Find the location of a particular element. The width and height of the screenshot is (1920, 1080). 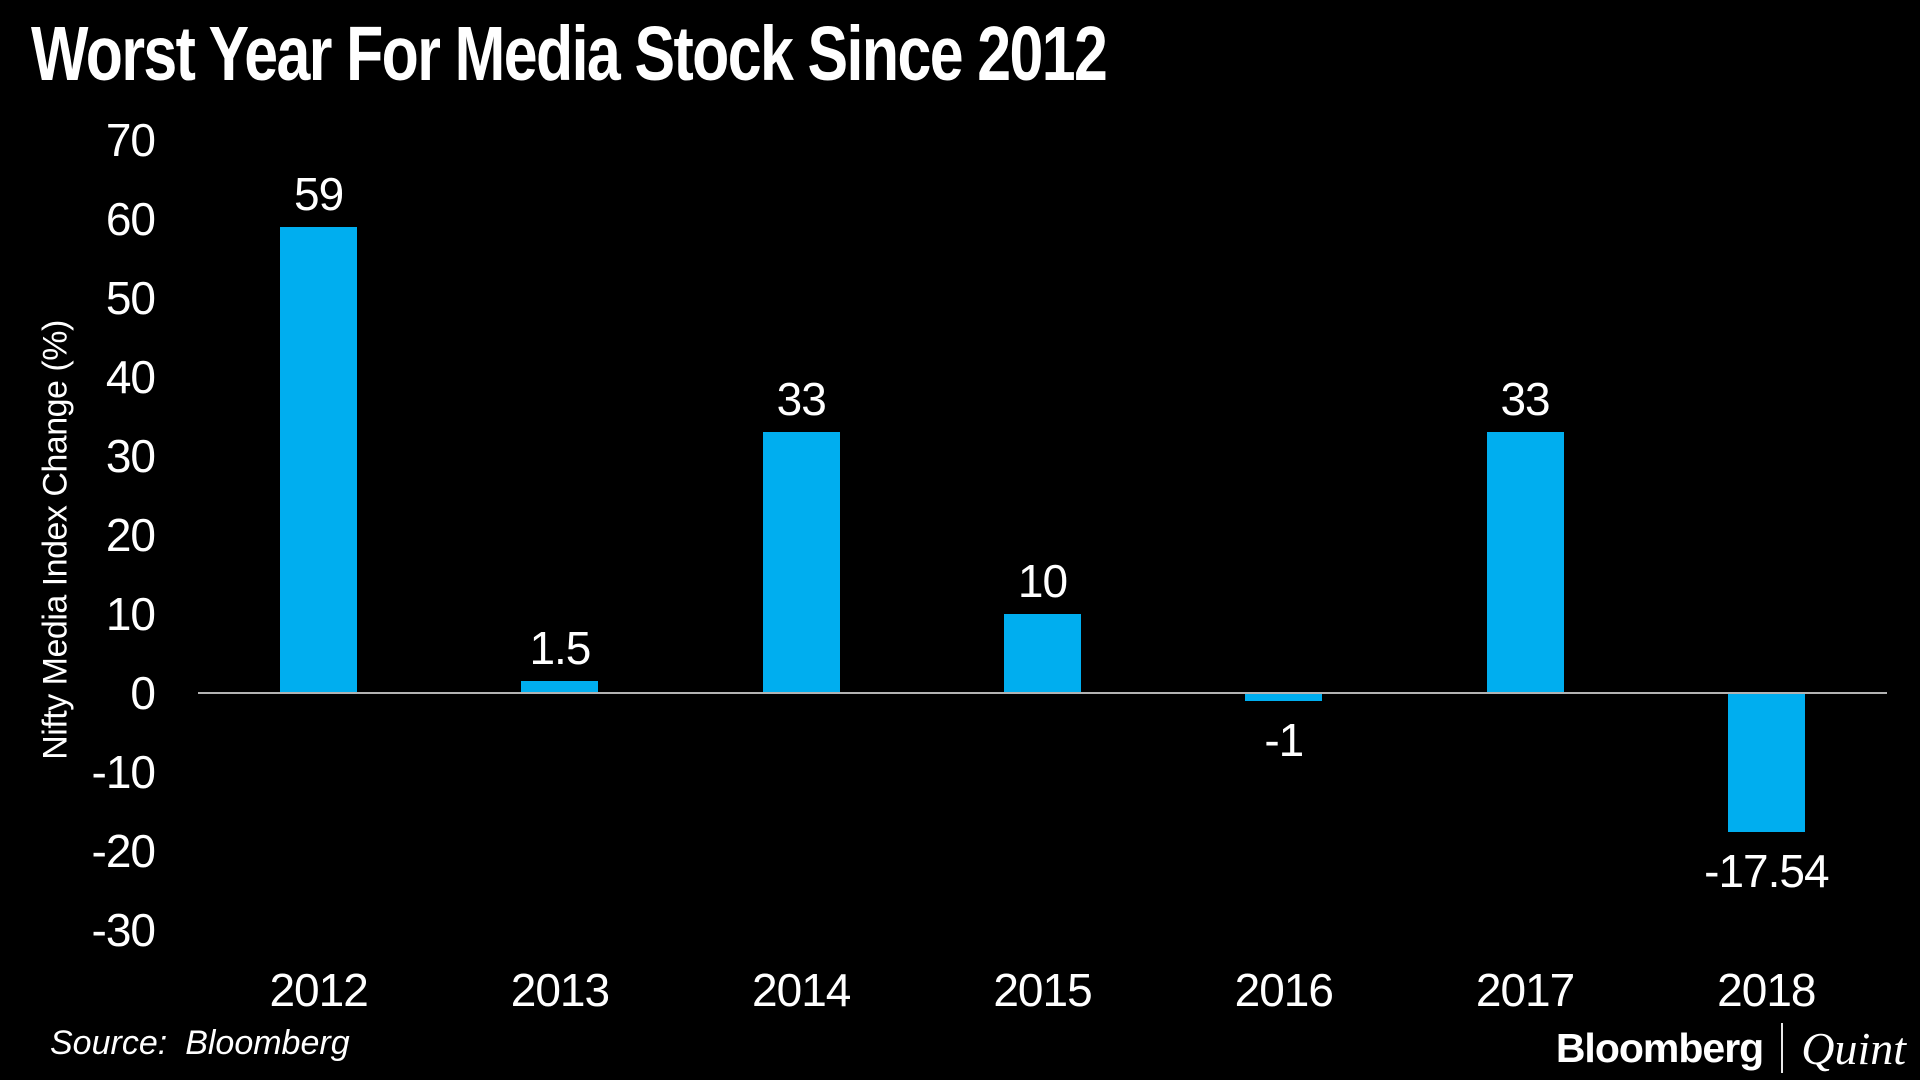

brand-logo: Bloomberg Quint is located at coordinates (1731, 1048).